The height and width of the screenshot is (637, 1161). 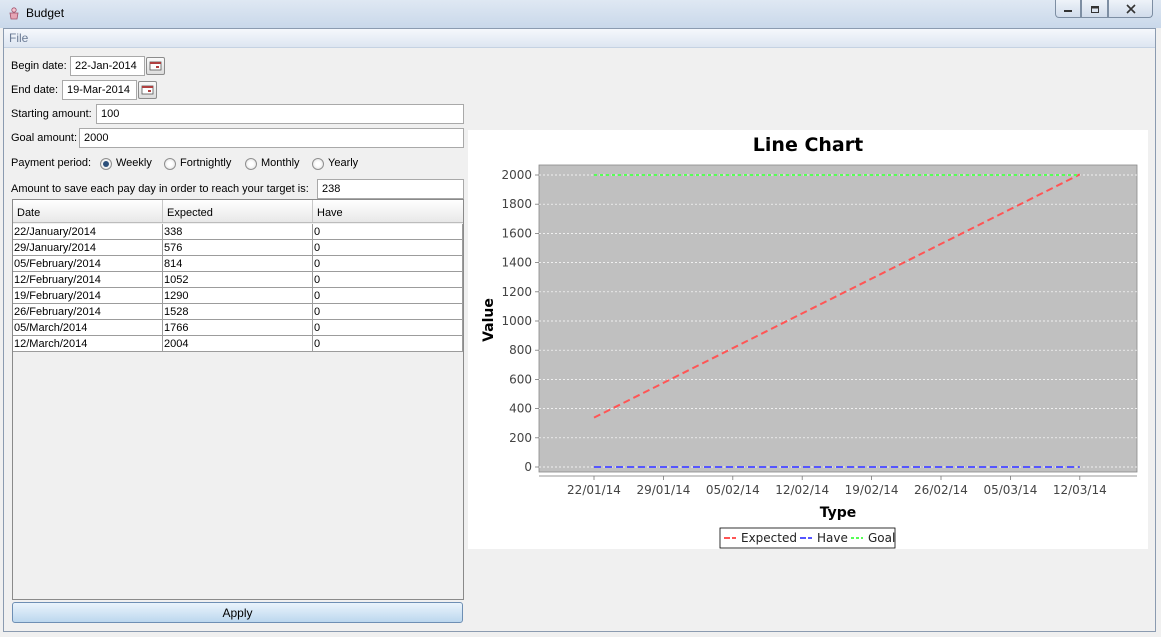 What do you see at coordinates (832, 538) in the screenshot?
I see `legend-label-have: Have` at bounding box center [832, 538].